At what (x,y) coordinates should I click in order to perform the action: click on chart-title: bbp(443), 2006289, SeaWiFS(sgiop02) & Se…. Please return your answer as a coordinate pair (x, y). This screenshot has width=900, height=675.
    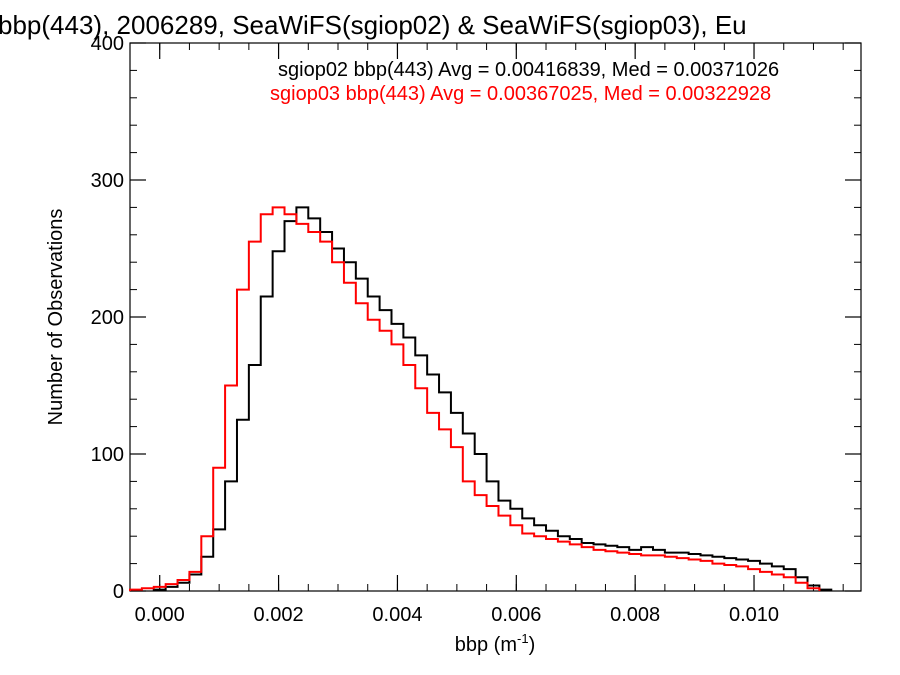
    Looking at the image, I should click on (373, 25).